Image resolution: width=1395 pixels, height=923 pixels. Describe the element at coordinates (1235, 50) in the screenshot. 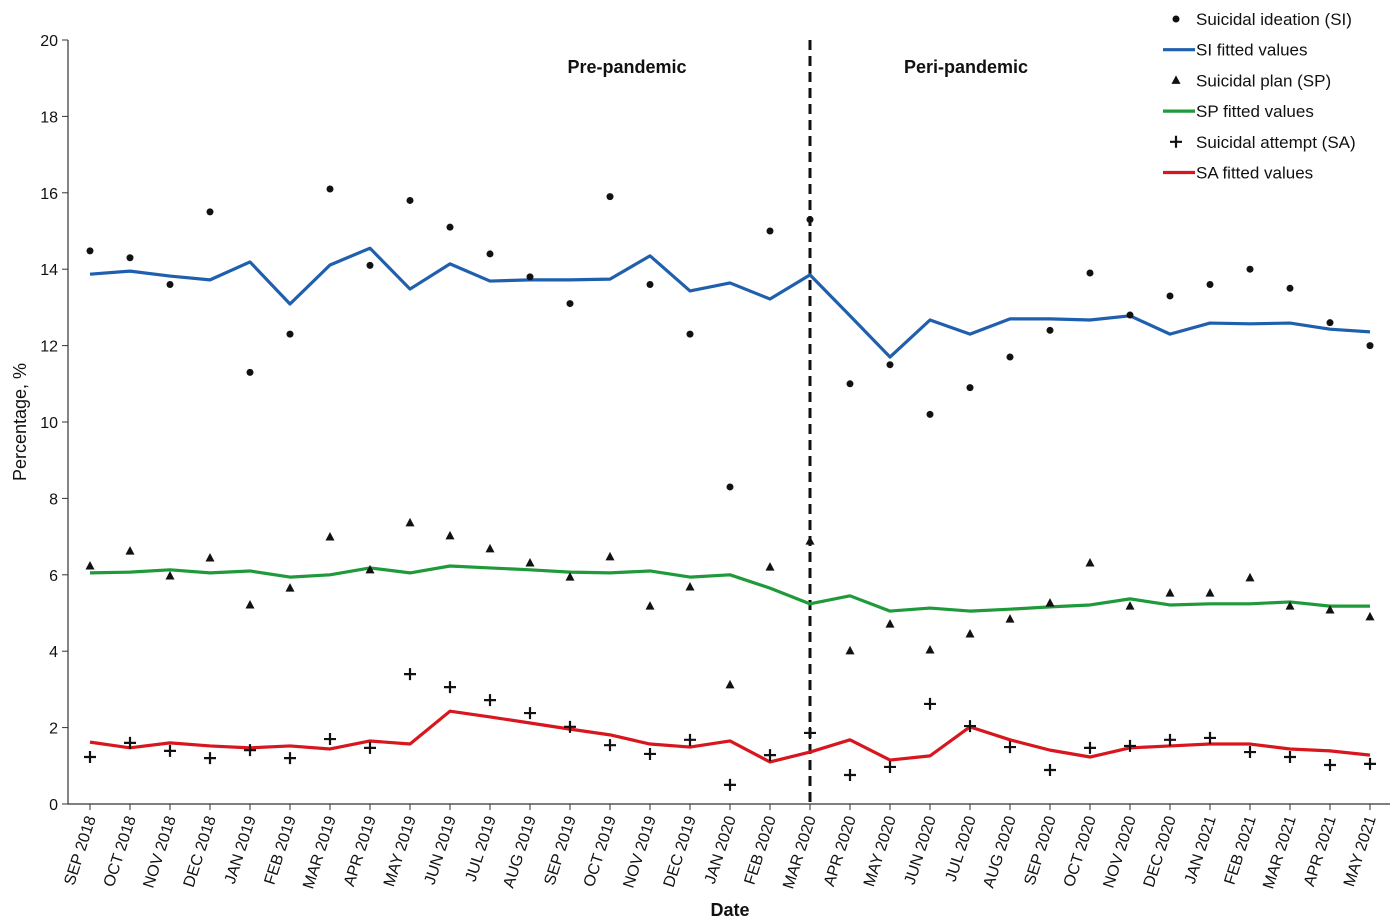

I see `legend-item: SI fitted values` at that location.